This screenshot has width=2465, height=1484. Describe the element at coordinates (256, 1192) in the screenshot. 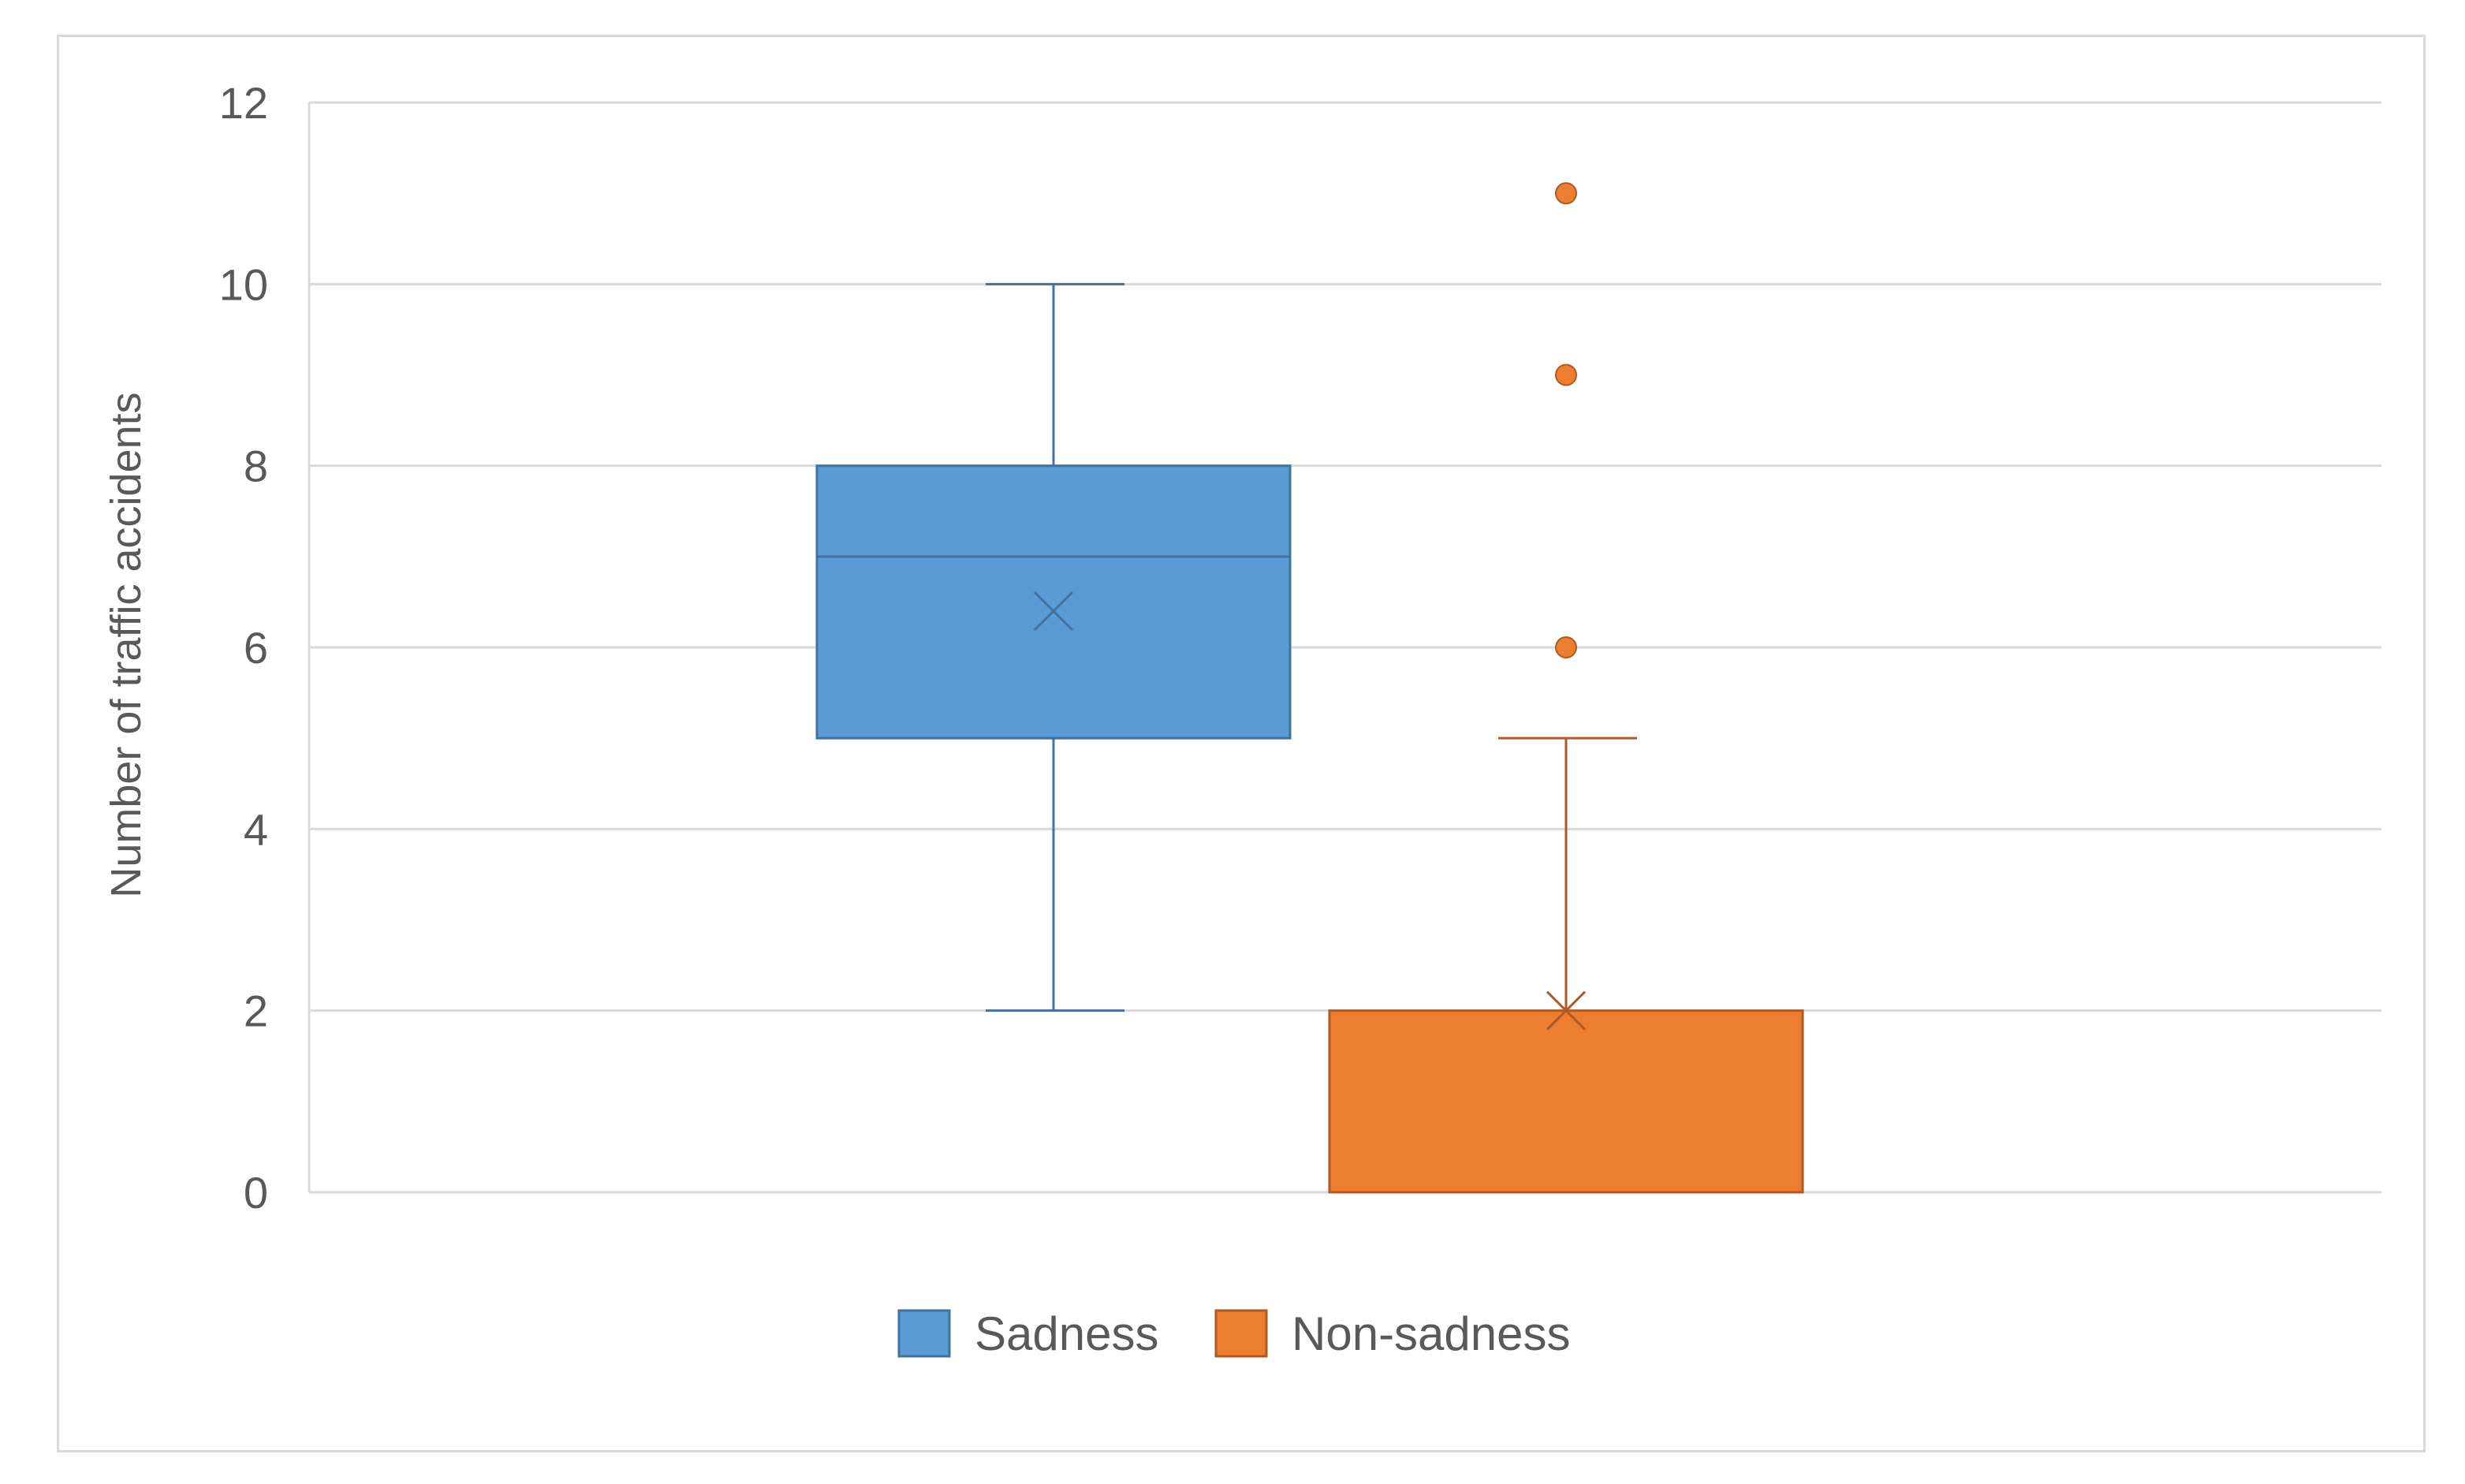

I see `y-tick-label-0: 0` at that location.